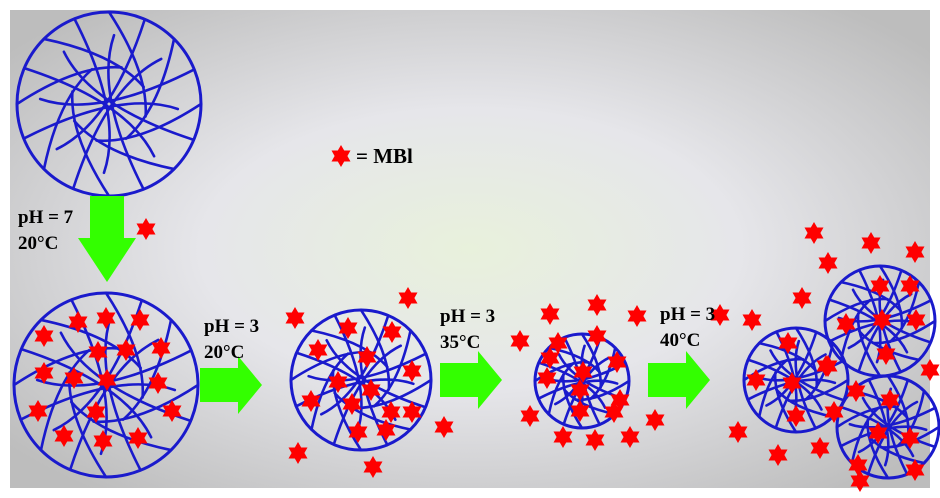 Image resolution: width=940 pixels, height=498 pixels. I want to click on arrow-step4-right, so click(679, 380).